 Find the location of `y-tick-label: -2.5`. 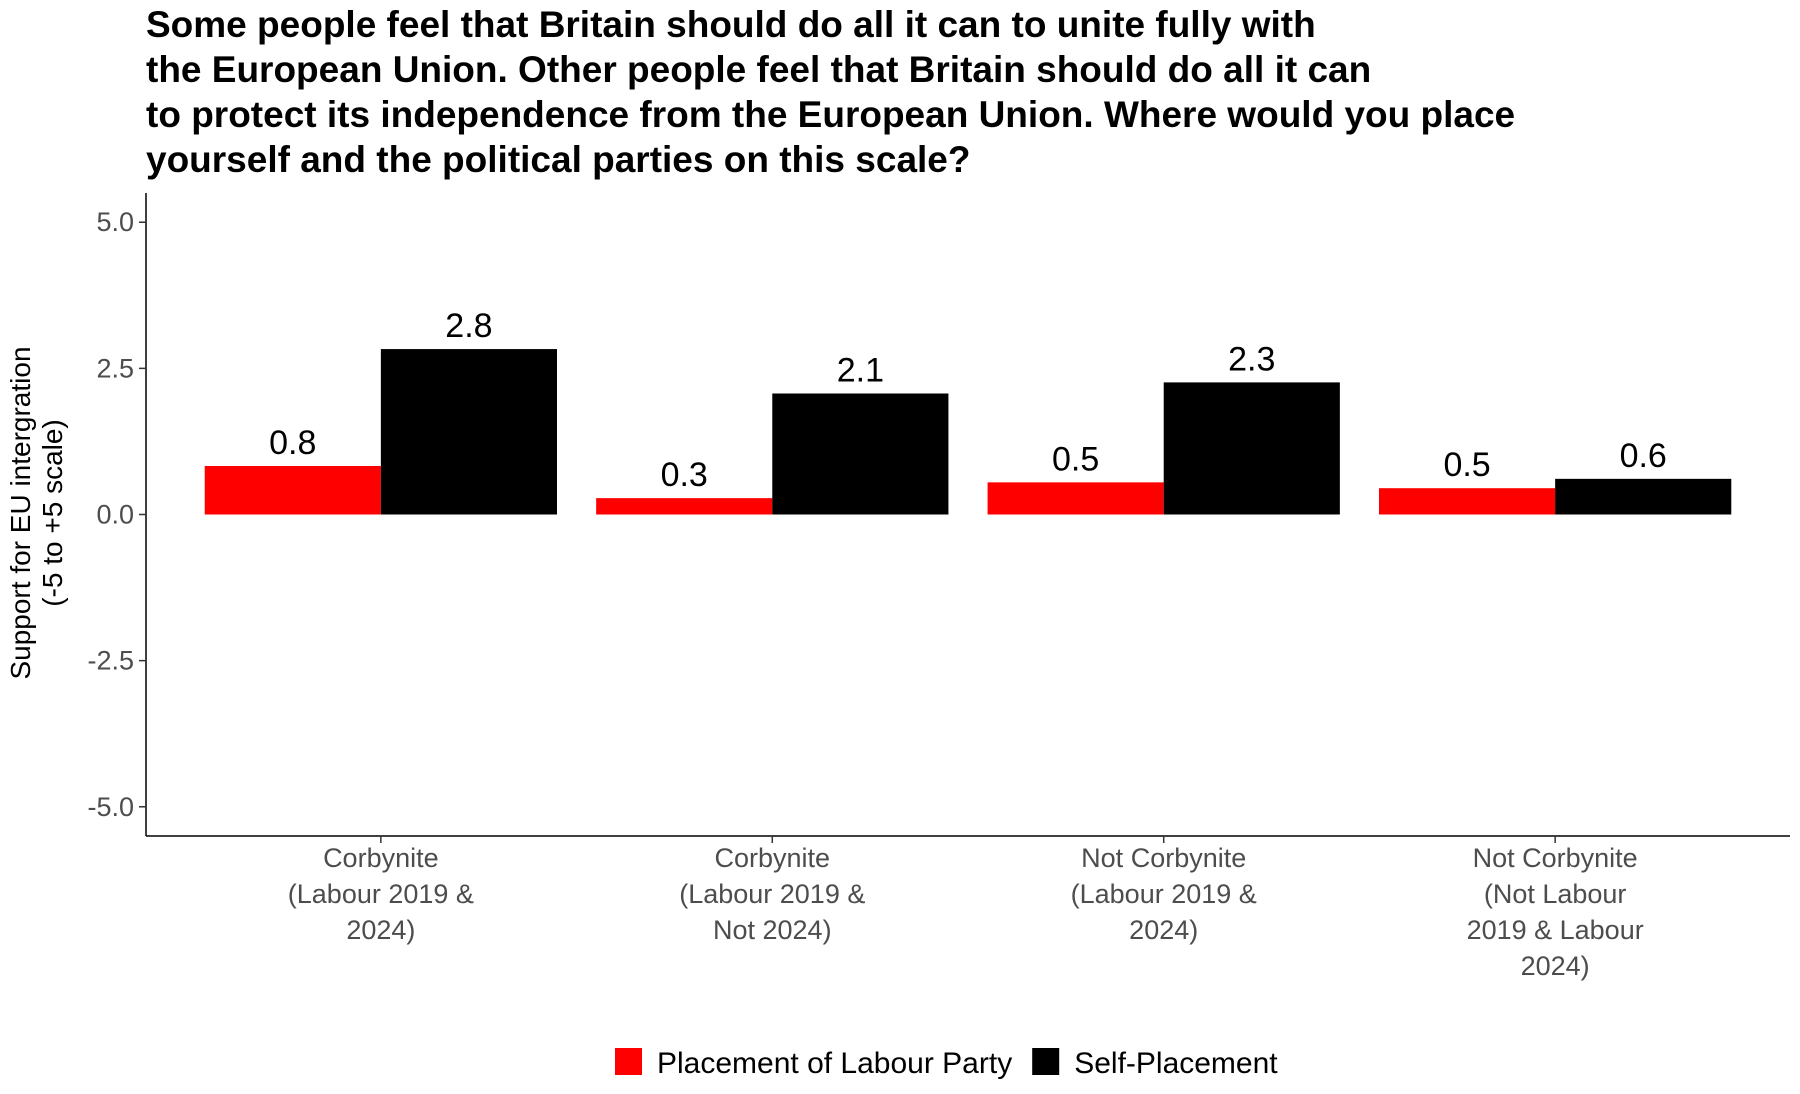

y-tick-label: -2.5 is located at coordinates (110, 661).